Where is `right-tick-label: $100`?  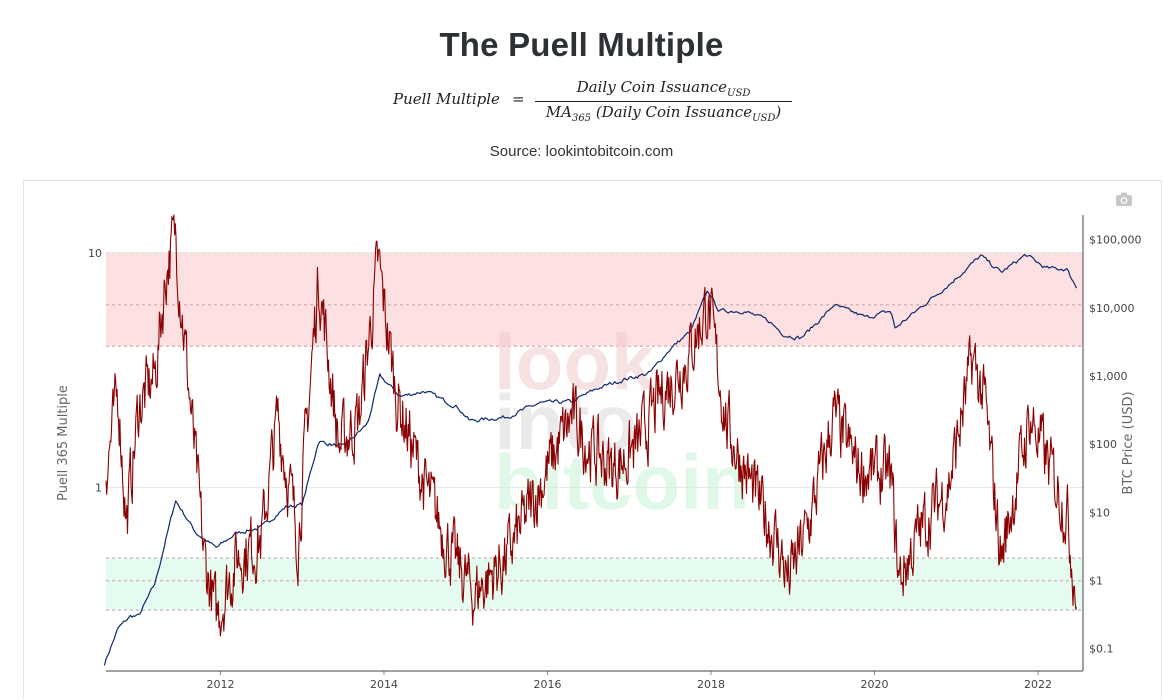 right-tick-label: $100 is located at coordinates (1103, 444).